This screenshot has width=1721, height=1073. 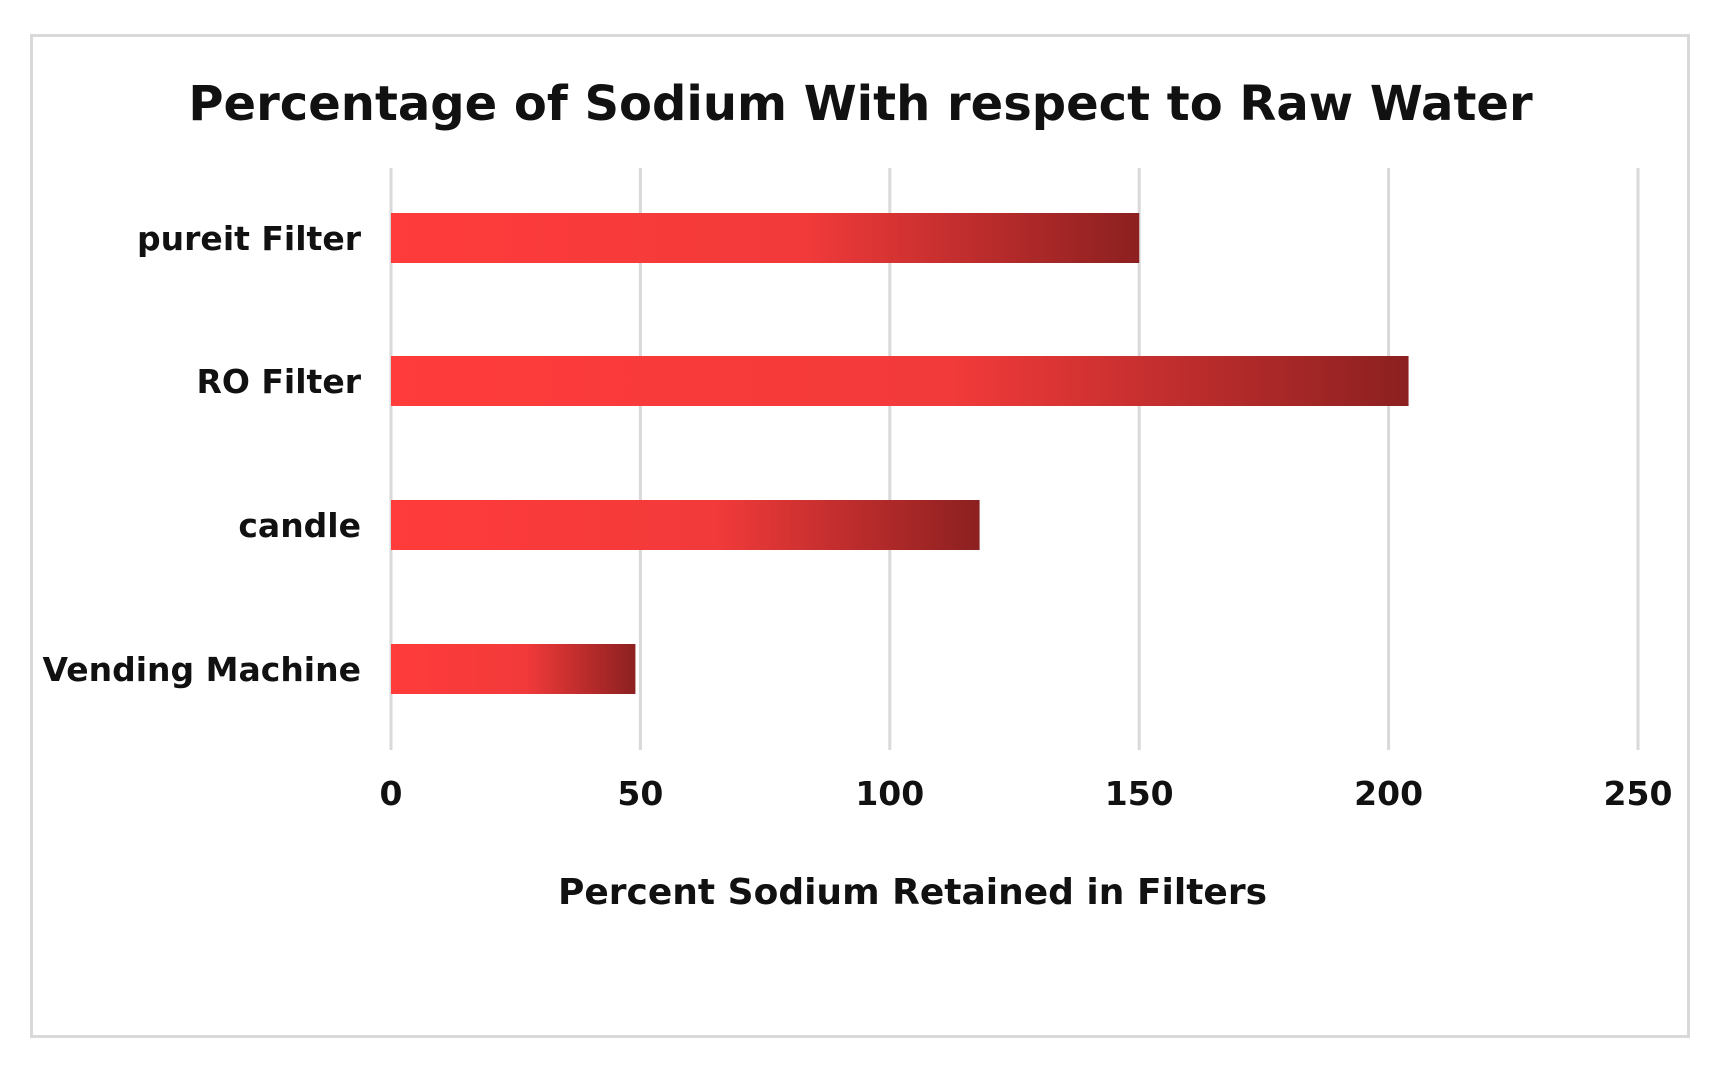 I want to click on bar-pureit-filter, so click(x=765, y=238).